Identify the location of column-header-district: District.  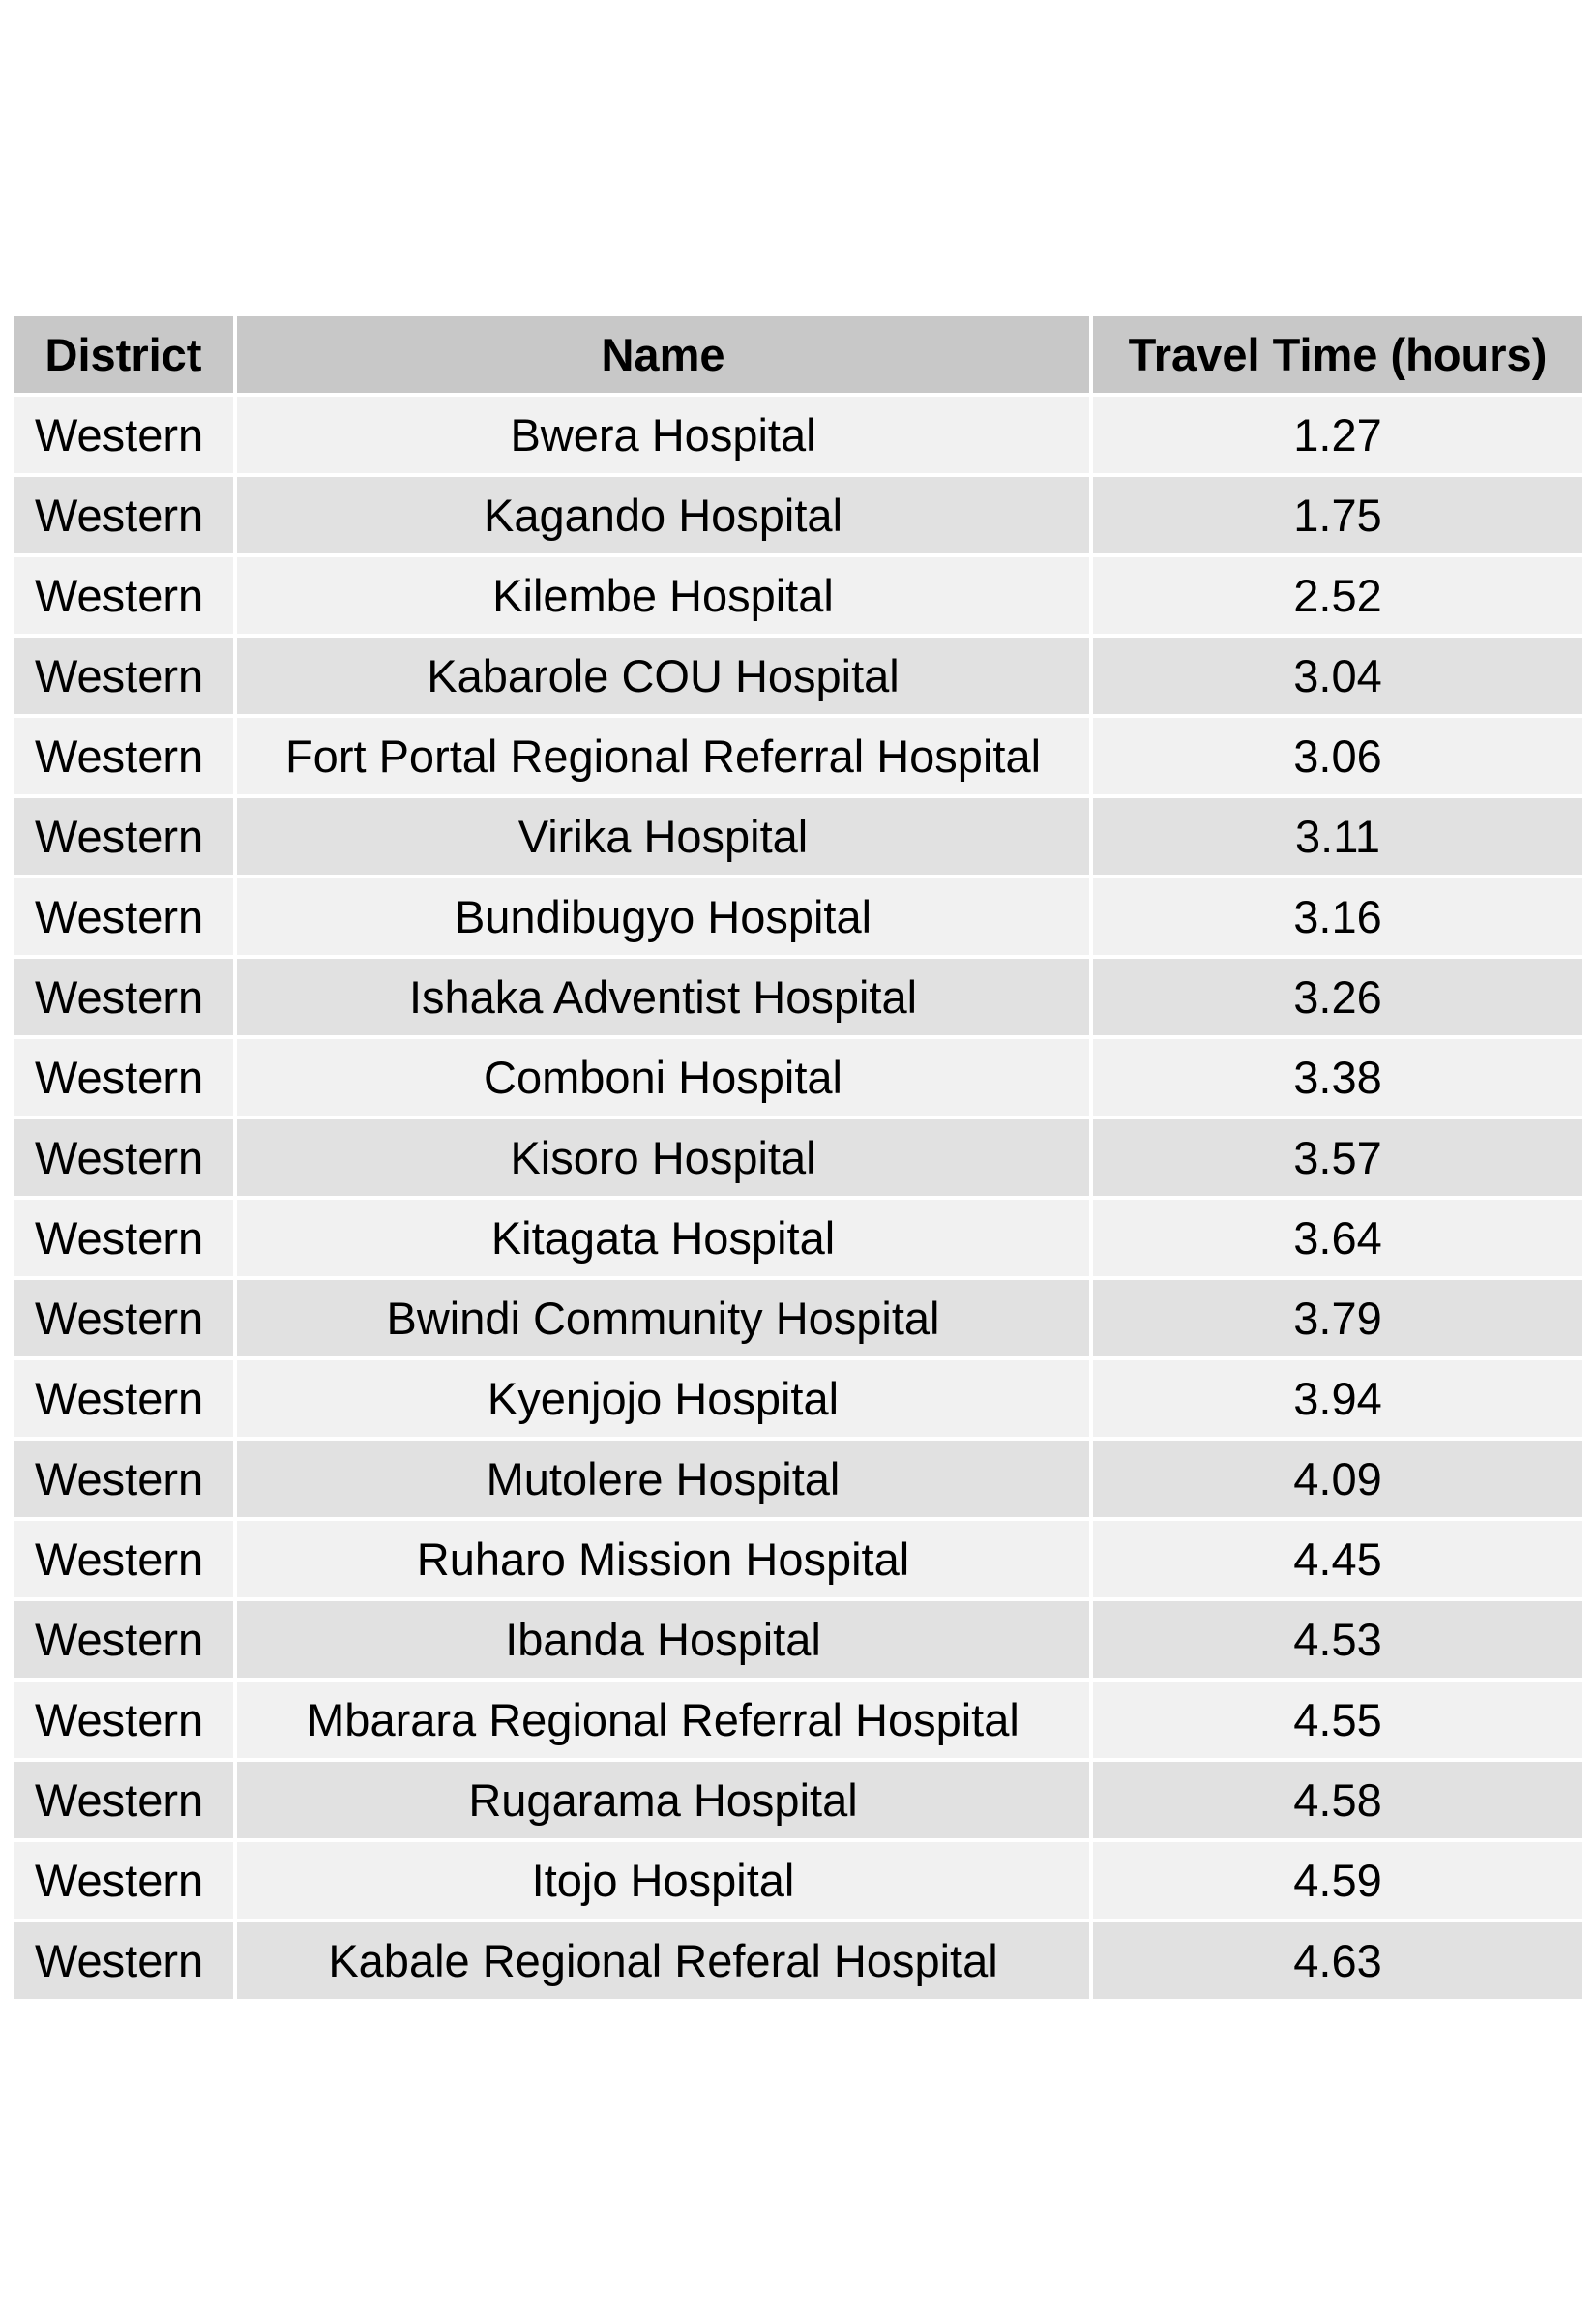
(125, 356).